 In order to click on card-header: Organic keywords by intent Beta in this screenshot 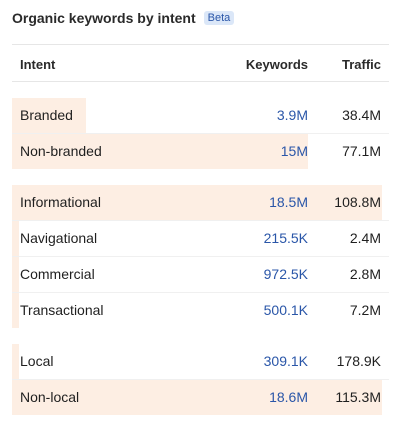, I will do `click(123, 18)`.